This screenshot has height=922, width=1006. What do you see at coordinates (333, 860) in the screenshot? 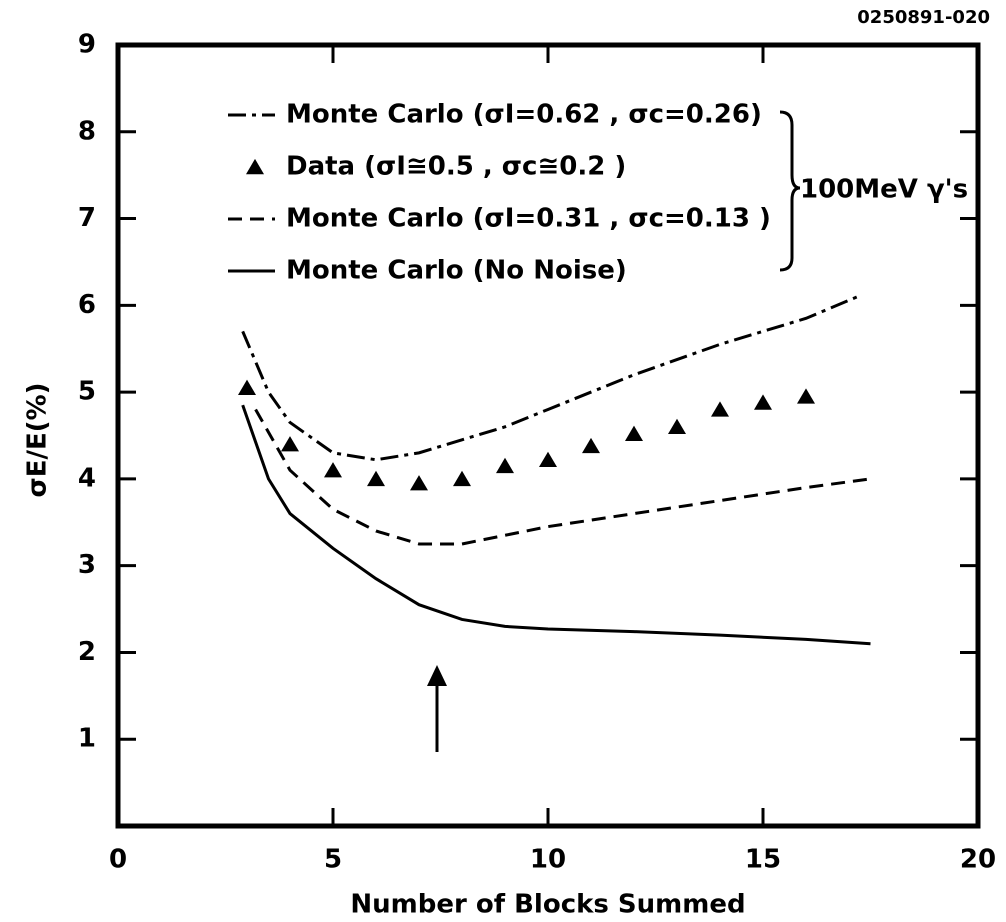
I see `x-tick-label: 5` at bounding box center [333, 860].